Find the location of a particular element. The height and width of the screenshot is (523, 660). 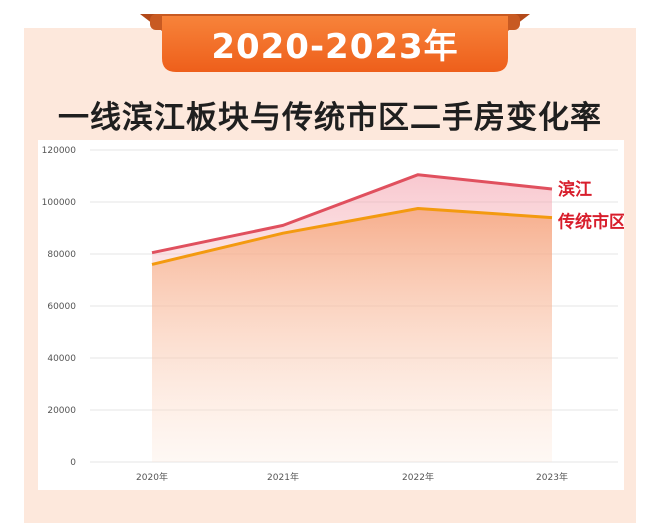

y-tick-label: 100000 is located at coordinates (59, 203).